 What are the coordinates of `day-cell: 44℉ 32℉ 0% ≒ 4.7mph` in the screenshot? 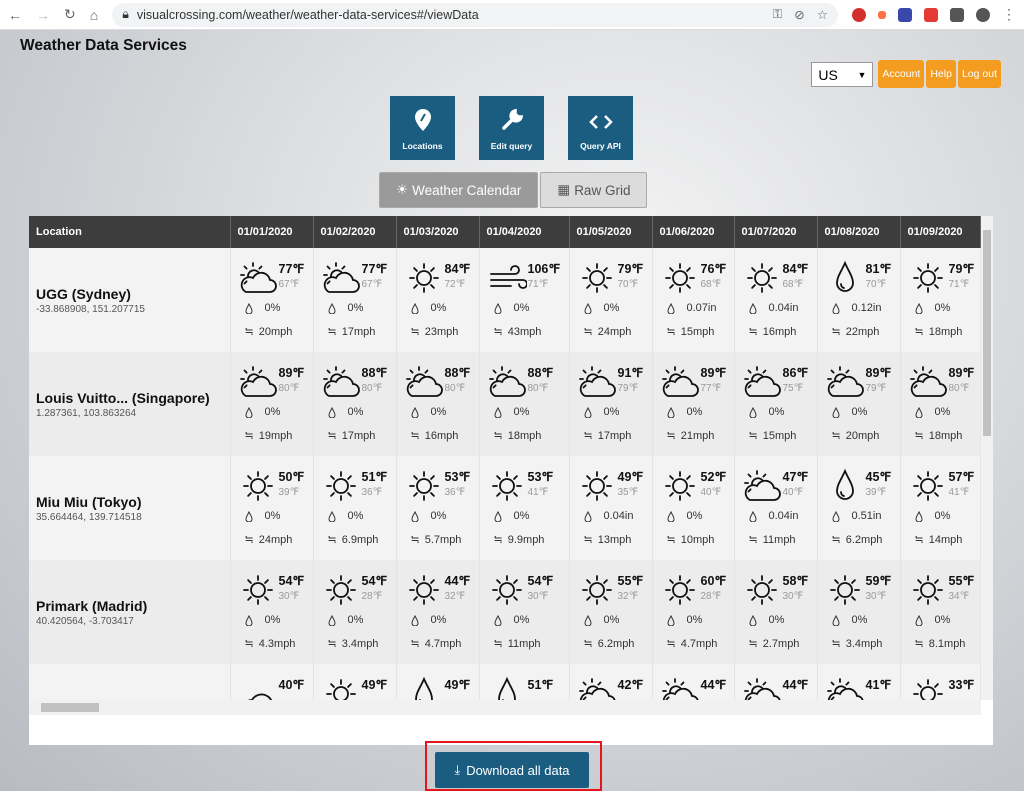 It's located at (438, 612).